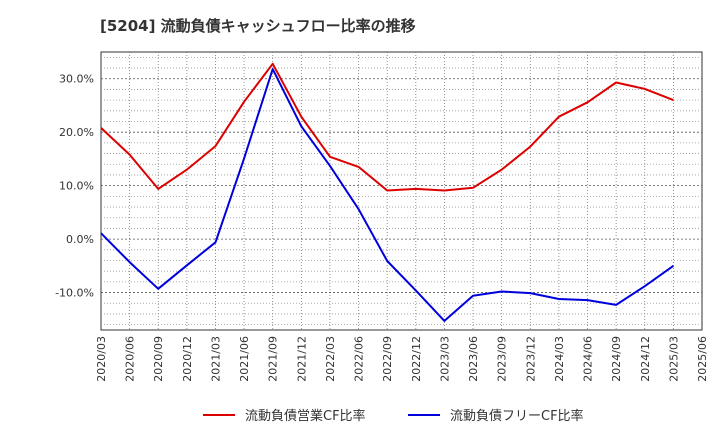  What do you see at coordinates (76, 79) in the screenshot?
I see `y-tick-label: 30.0%` at bounding box center [76, 79].